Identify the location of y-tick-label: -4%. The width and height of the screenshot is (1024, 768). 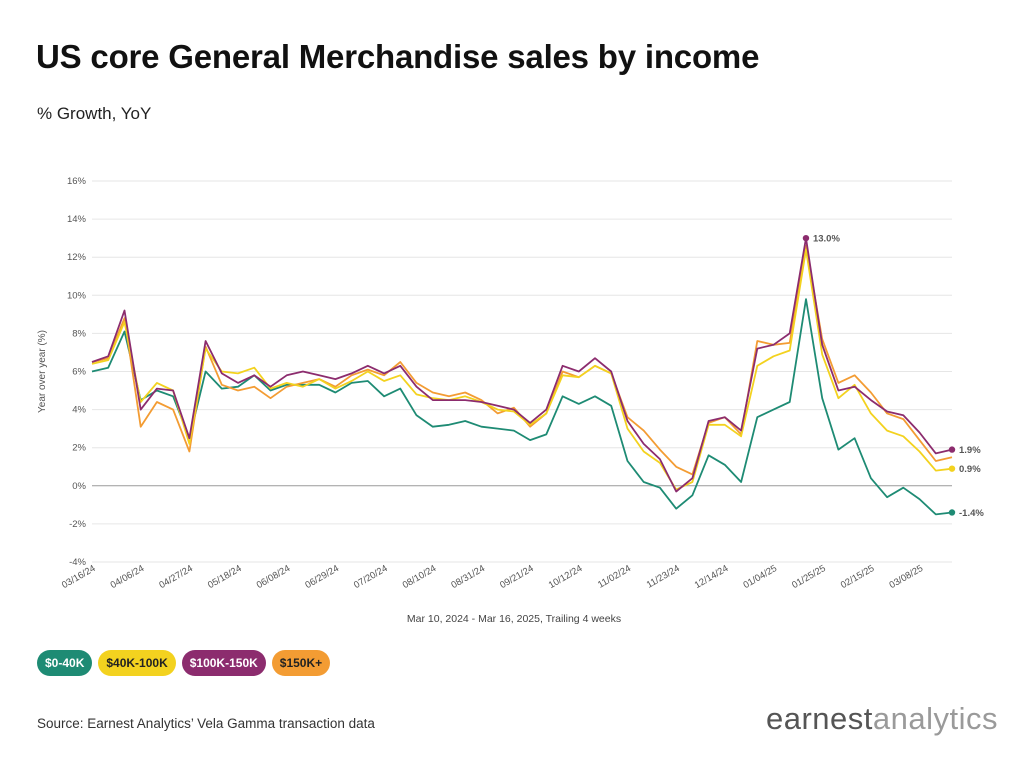
(77, 562).